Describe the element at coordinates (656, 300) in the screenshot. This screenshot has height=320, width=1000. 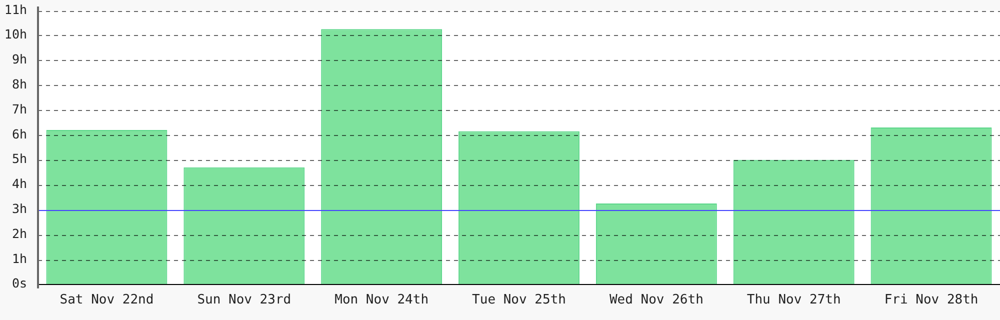
I see `x-tick-label: Wed Nov 26th` at that location.